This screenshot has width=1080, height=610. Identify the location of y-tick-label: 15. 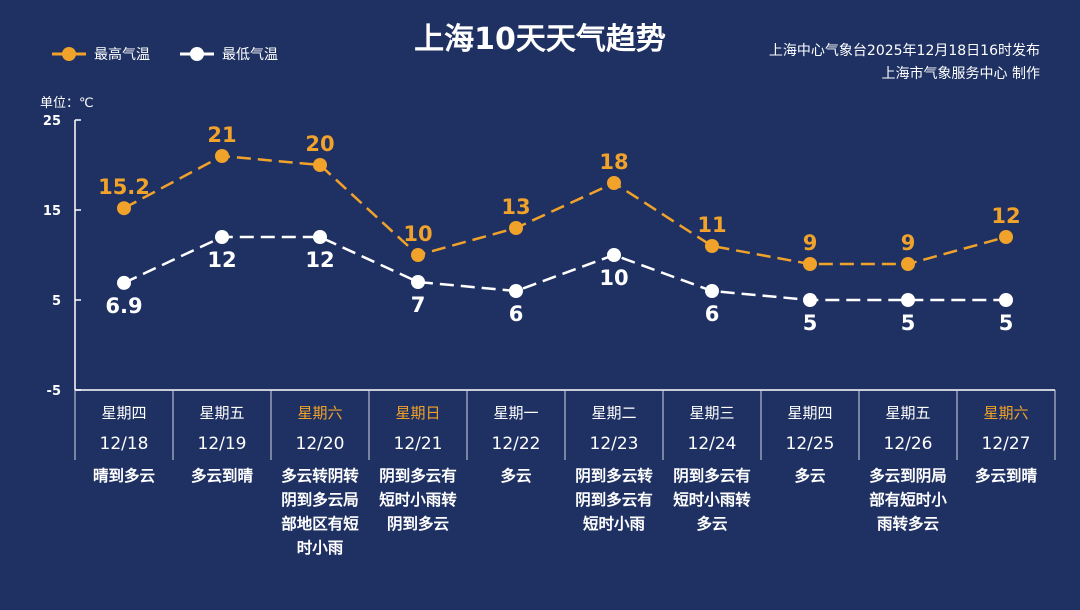
(52, 211).